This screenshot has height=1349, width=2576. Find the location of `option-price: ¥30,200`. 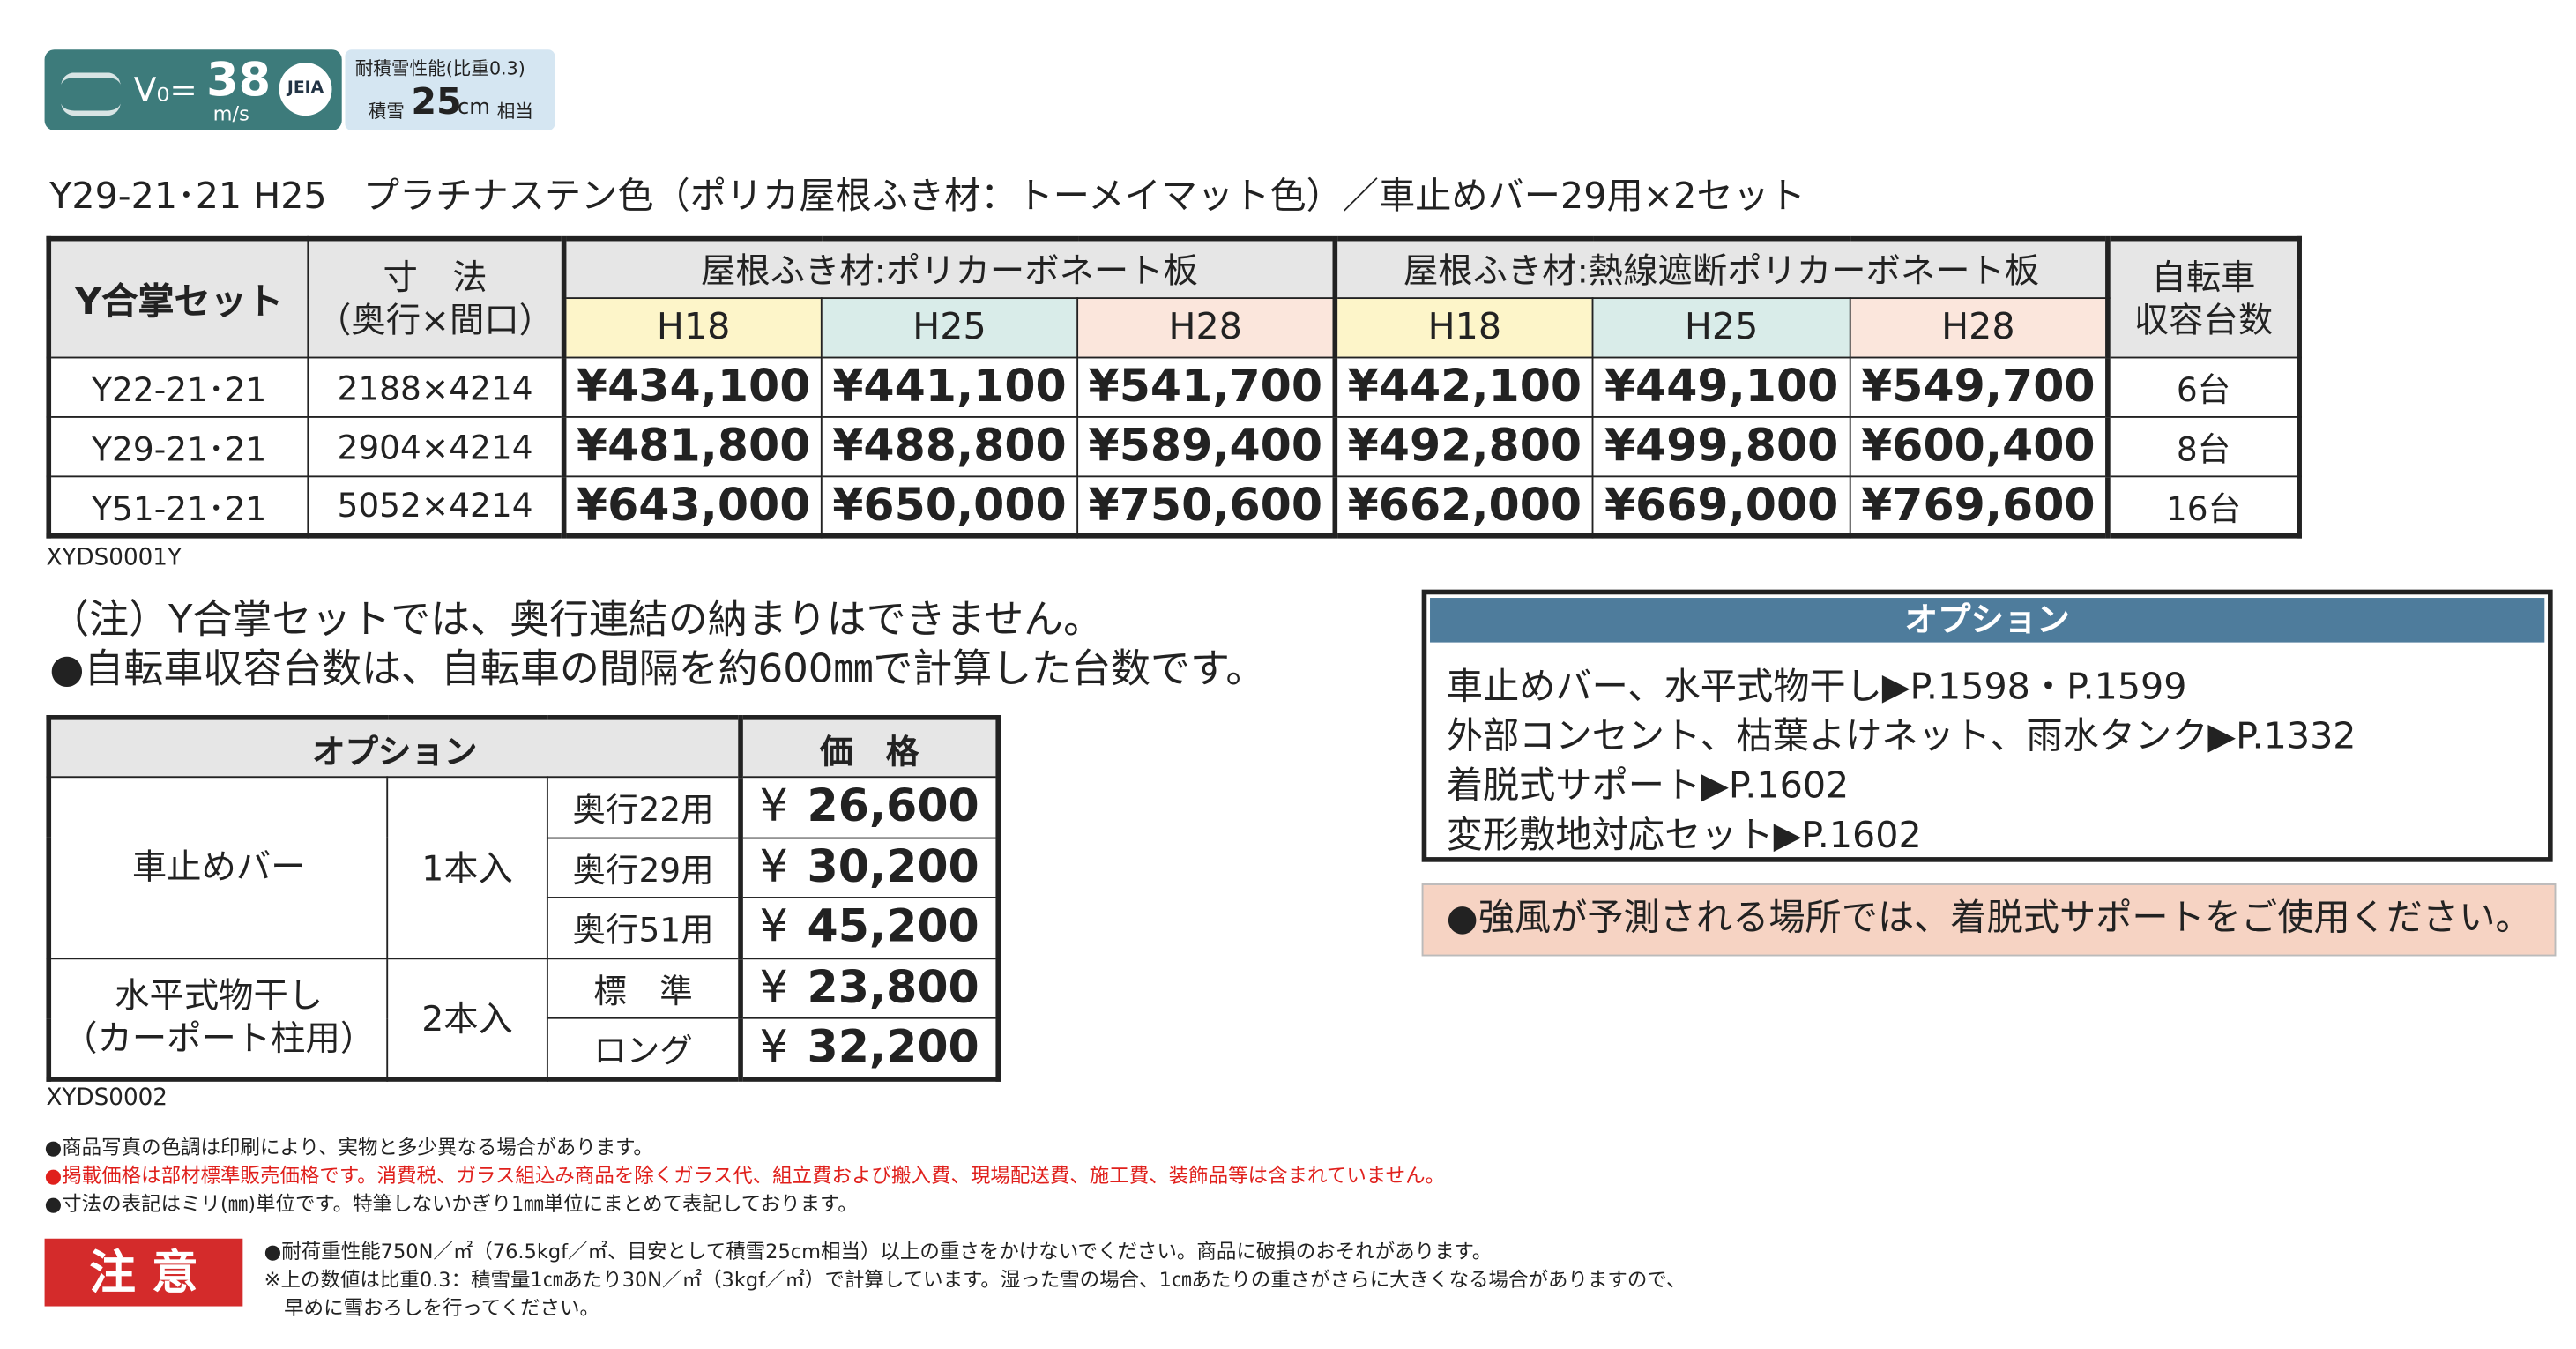

option-price: ¥30,200 is located at coordinates (869, 867).